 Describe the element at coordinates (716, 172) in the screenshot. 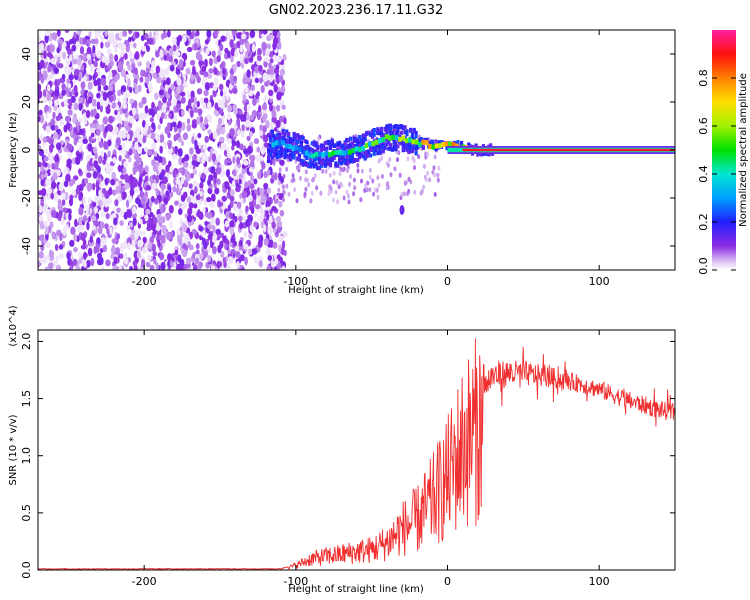

I see `colorbar-ticks: 0.0 0.2 0.4 0.6 0.8` at that location.